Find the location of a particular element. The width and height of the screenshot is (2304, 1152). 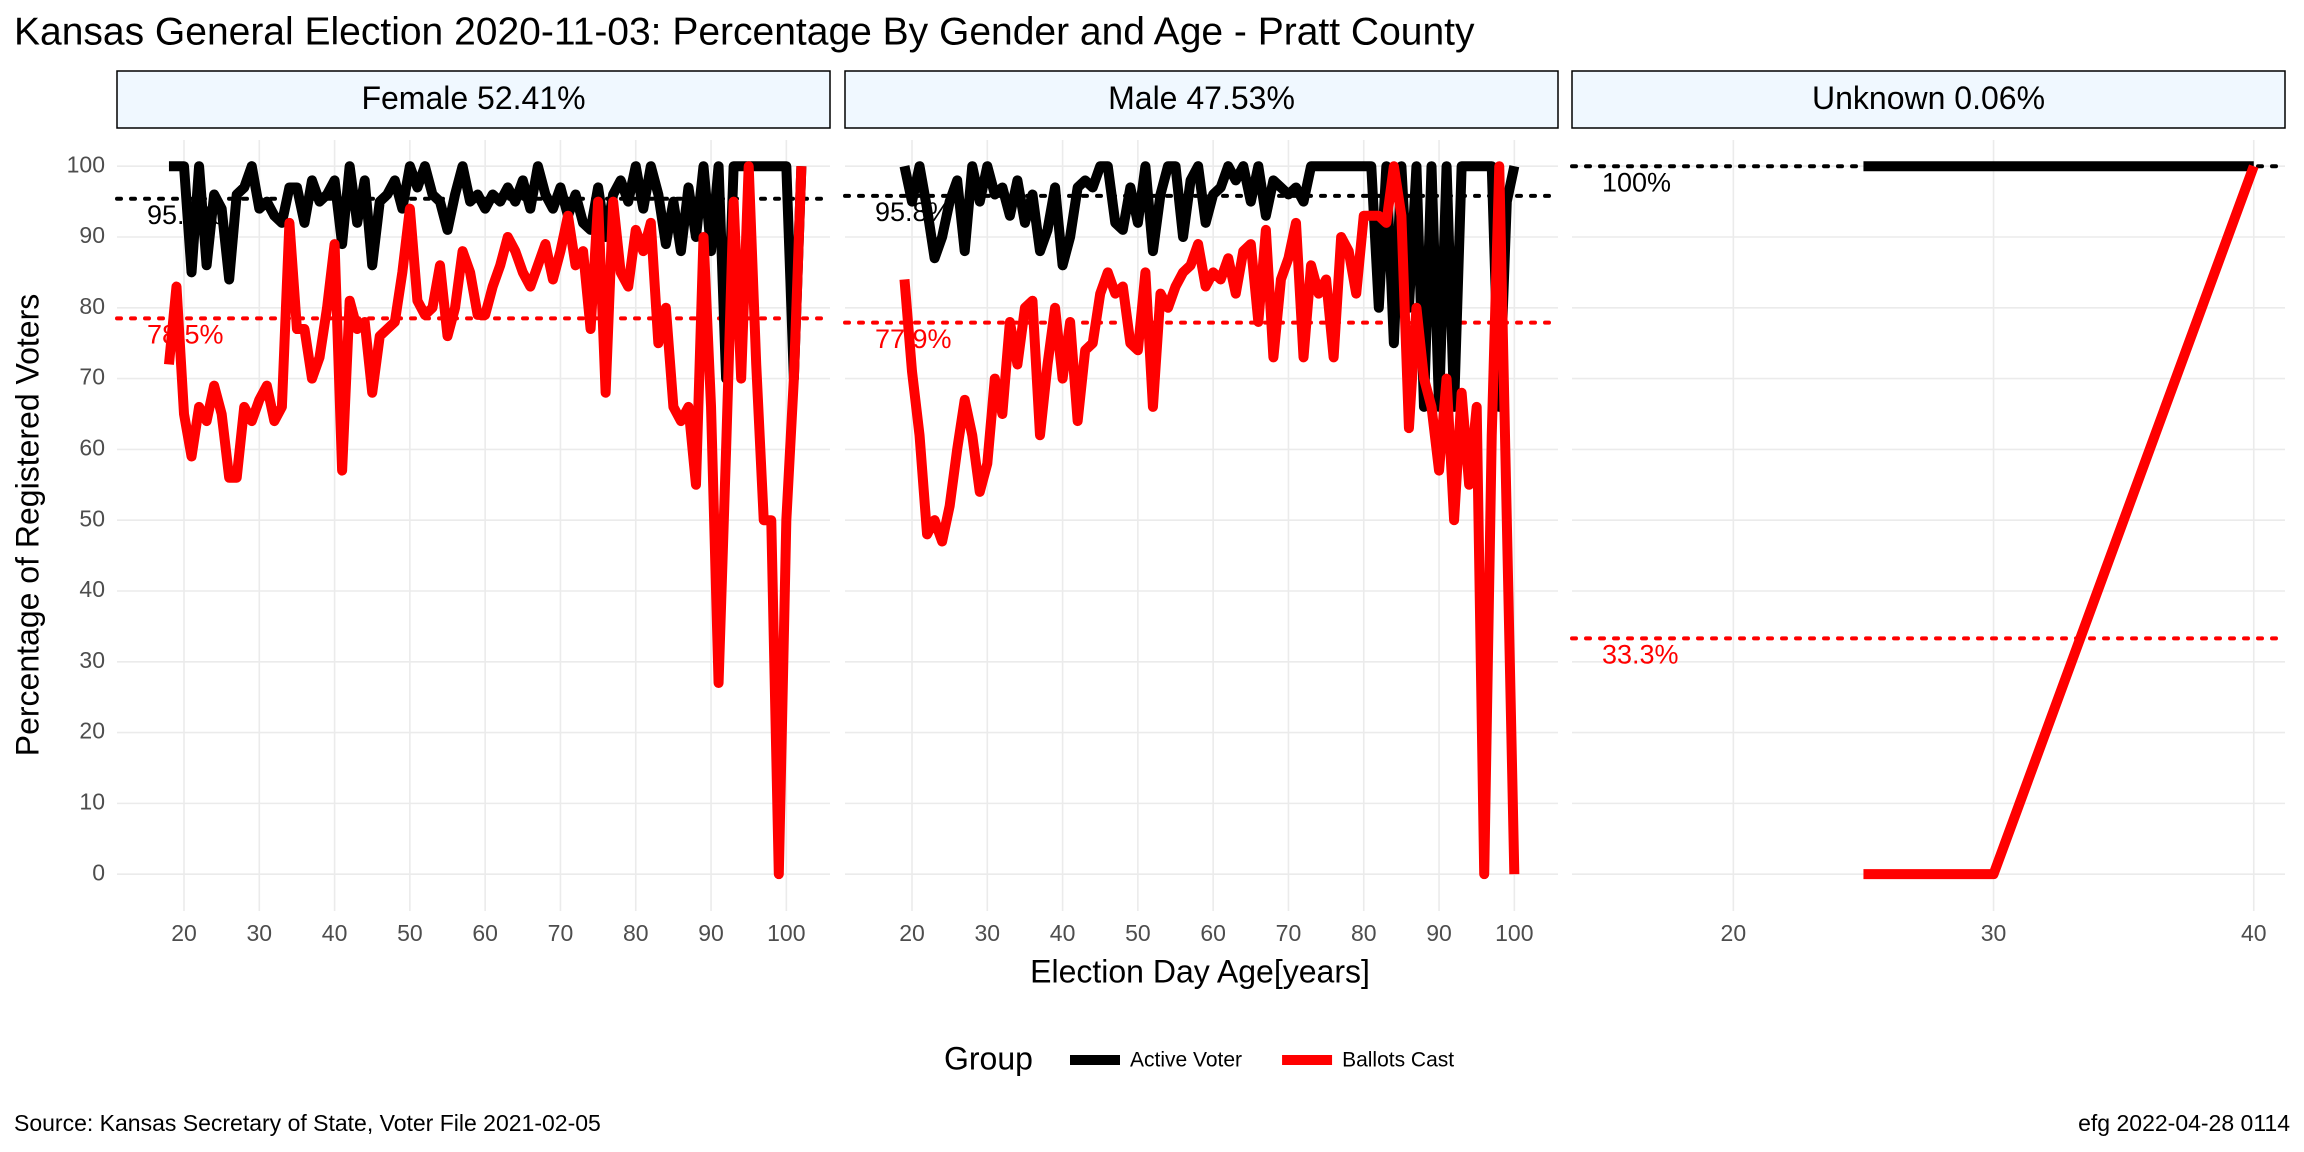

legend-label: Active Voter is located at coordinates (1186, 1060).